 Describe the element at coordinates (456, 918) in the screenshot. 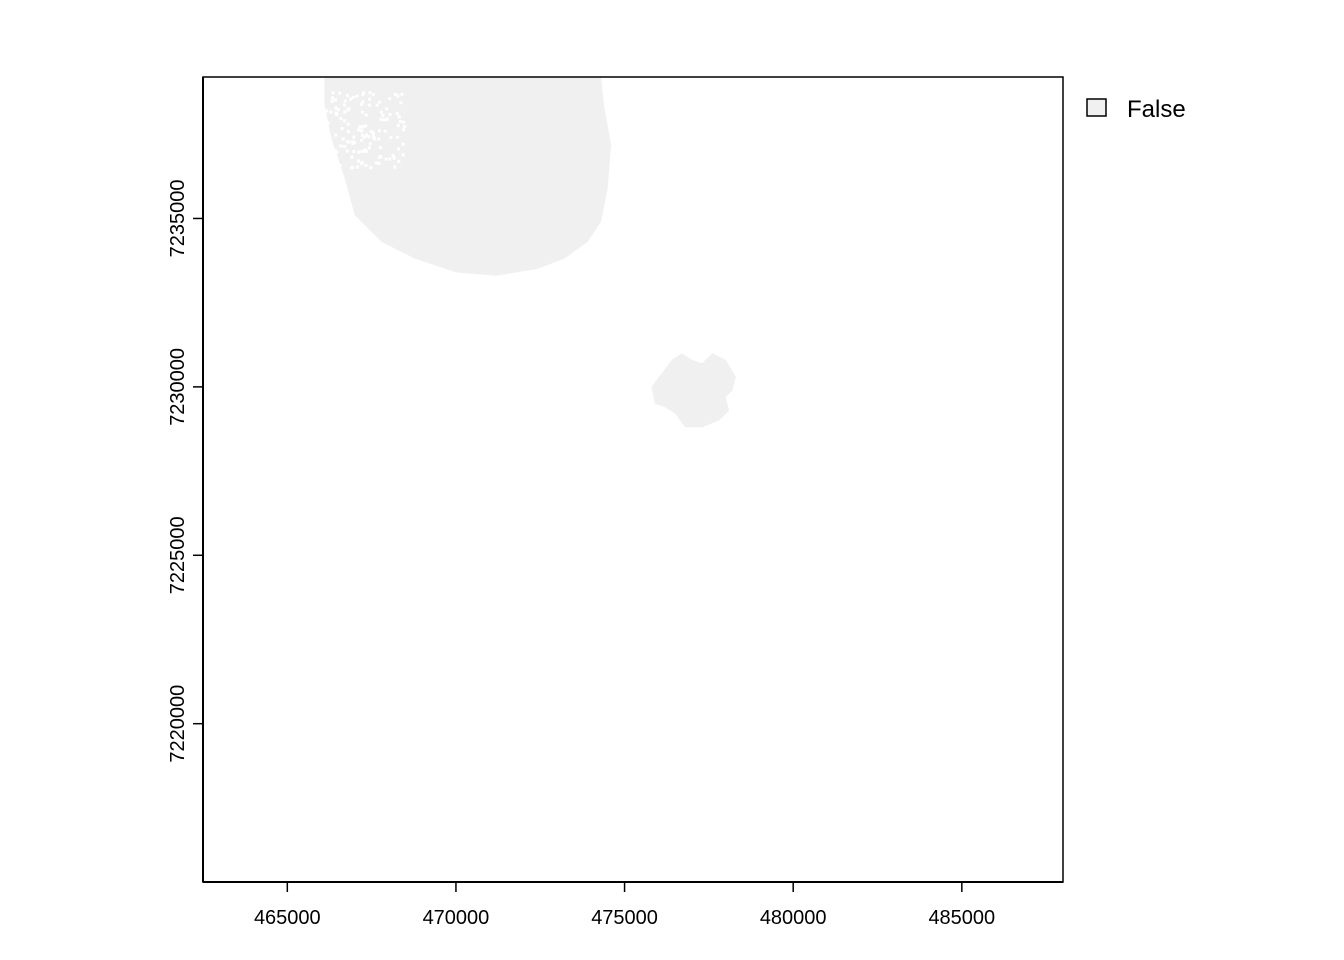

I see `x-tick-label: 470000` at that location.